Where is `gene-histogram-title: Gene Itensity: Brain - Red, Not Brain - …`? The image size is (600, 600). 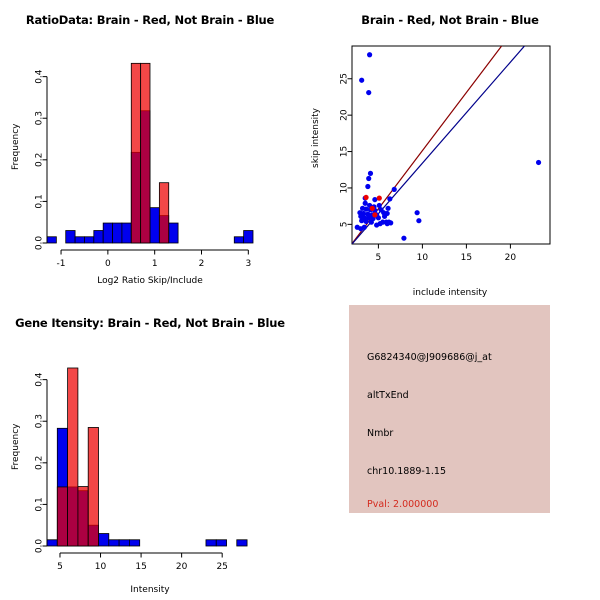
gene-histogram-title: Gene Itensity: Brain - Red, Not Brain - … is located at coordinates (150, 323).